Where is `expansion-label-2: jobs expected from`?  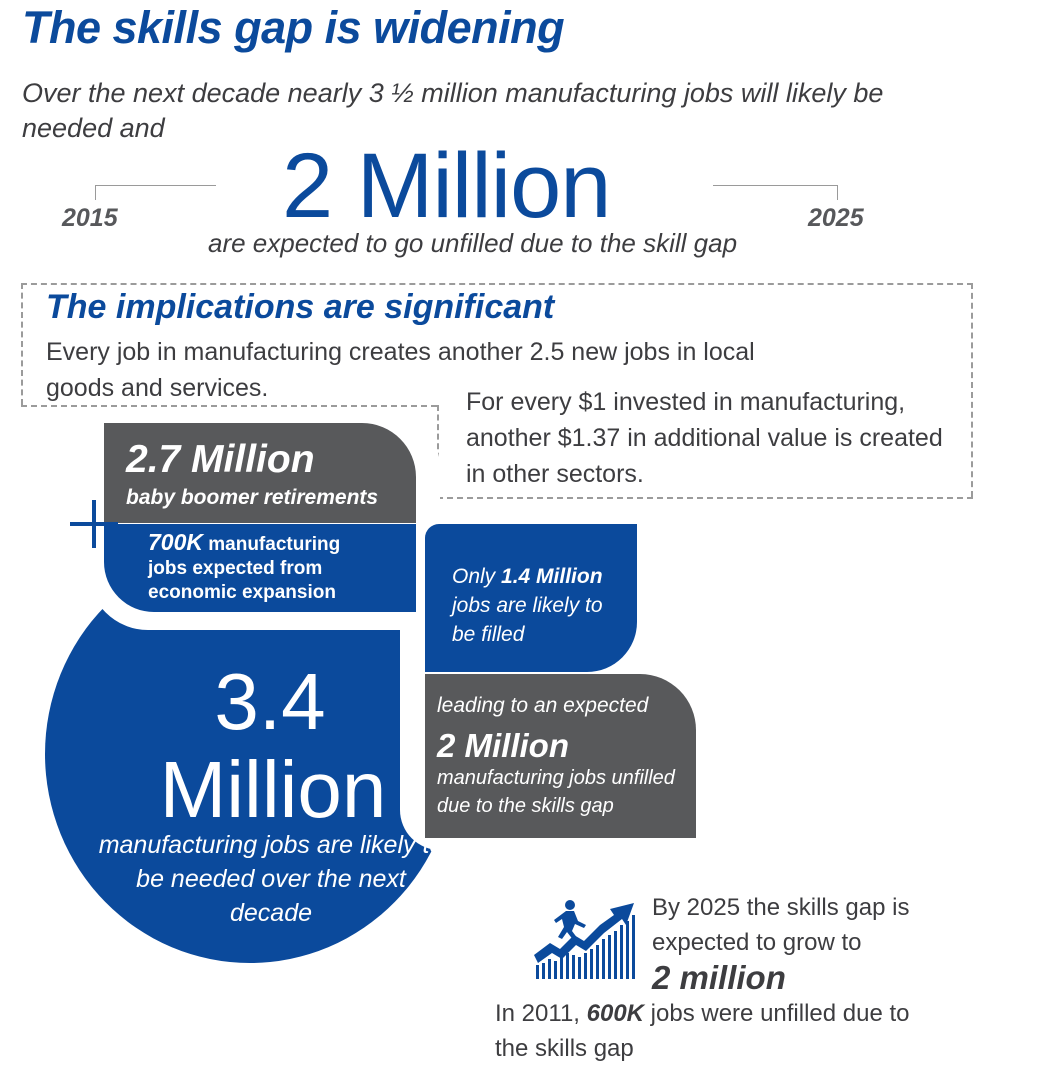 expansion-label-2: jobs expected from is located at coordinates (235, 568).